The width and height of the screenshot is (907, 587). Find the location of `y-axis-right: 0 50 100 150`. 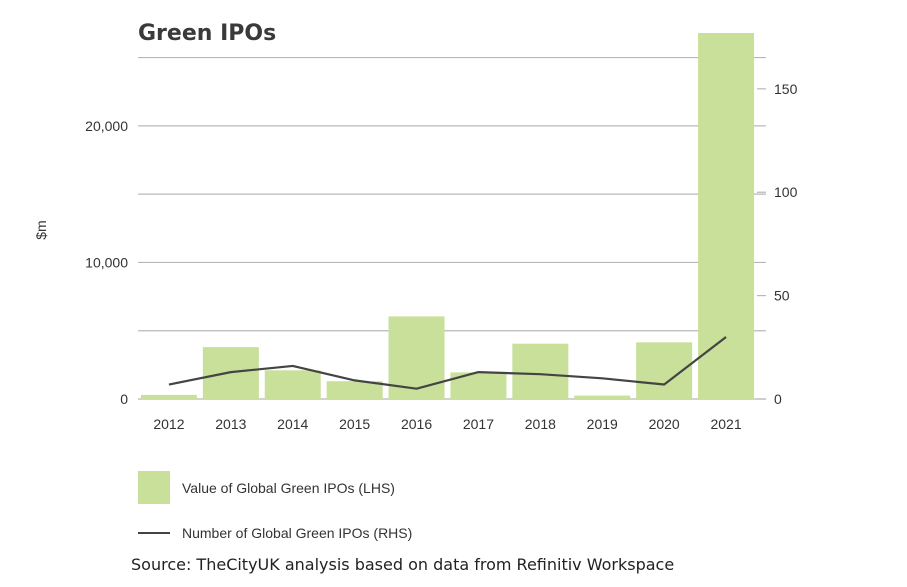

y-axis-right: 0 50 100 150 is located at coordinates (777, 244).